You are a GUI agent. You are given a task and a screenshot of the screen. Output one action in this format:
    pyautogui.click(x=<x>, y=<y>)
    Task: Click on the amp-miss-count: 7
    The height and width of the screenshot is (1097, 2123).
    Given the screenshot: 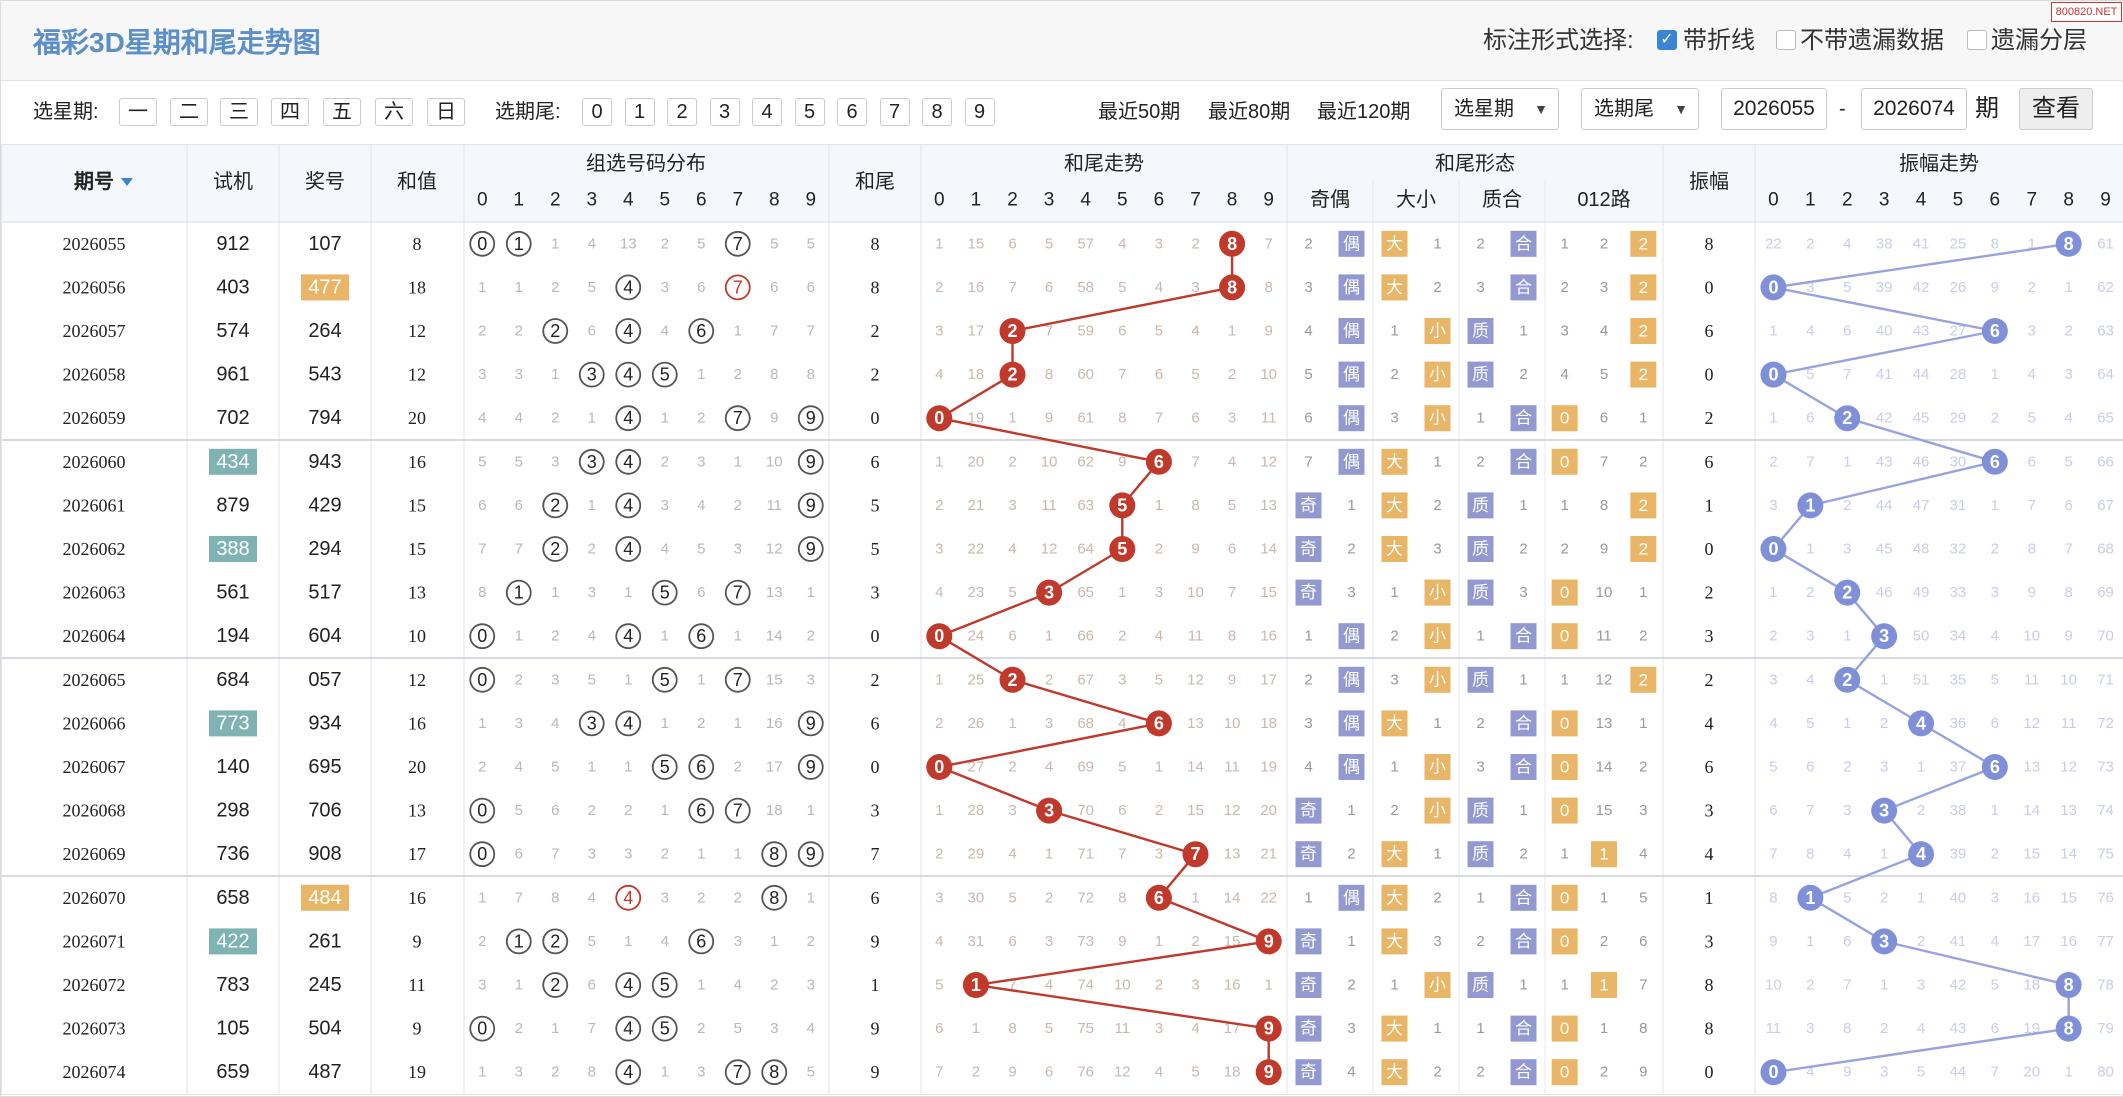 What is the action you would take?
    pyautogui.click(x=1810, y=461)
    